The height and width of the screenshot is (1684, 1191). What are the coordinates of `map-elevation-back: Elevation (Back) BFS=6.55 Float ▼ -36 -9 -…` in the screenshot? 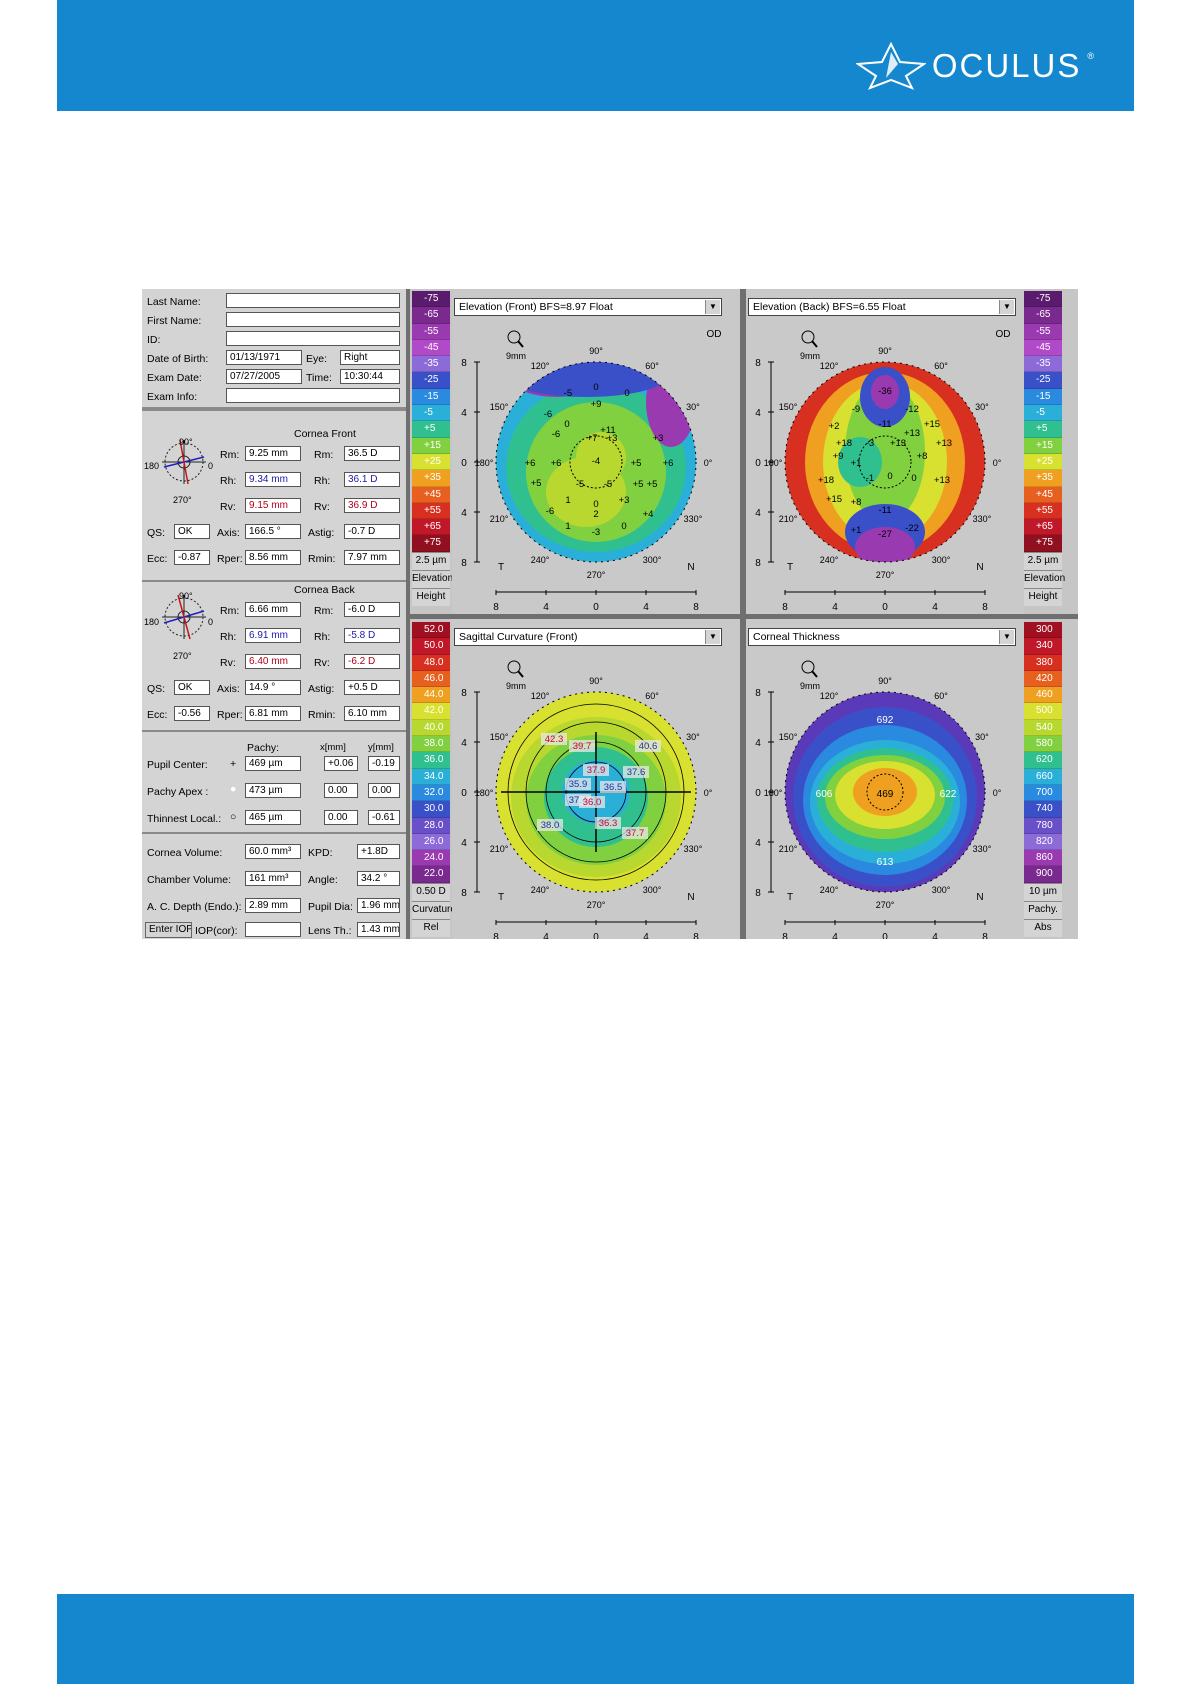 It's located at (885, 451).